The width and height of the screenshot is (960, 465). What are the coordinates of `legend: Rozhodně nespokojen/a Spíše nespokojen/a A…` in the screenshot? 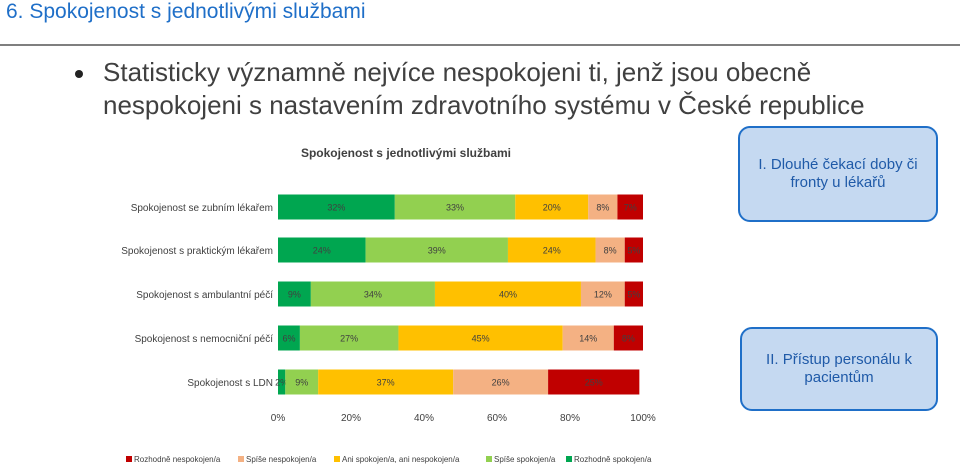 It's located at (389, 459).